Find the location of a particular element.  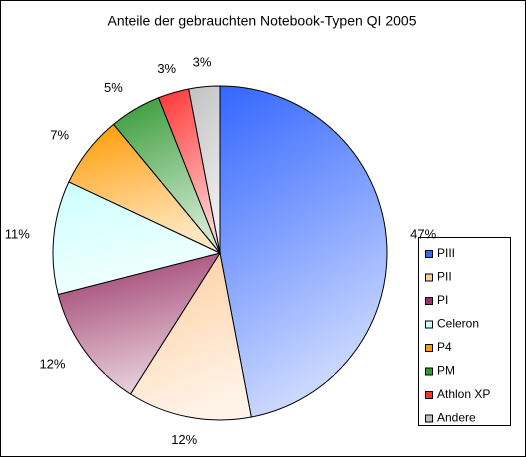

legend-label: PI is located at coordinates (442, 300).